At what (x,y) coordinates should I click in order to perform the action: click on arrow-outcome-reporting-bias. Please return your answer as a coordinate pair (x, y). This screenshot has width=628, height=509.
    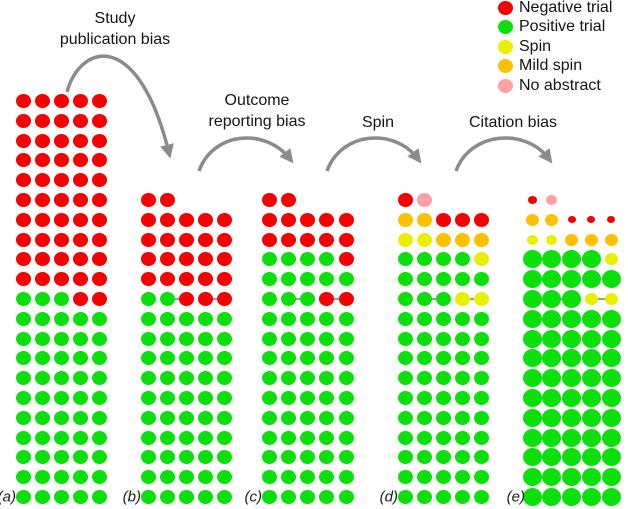
    Looking at the image, I should click on (245, 154).